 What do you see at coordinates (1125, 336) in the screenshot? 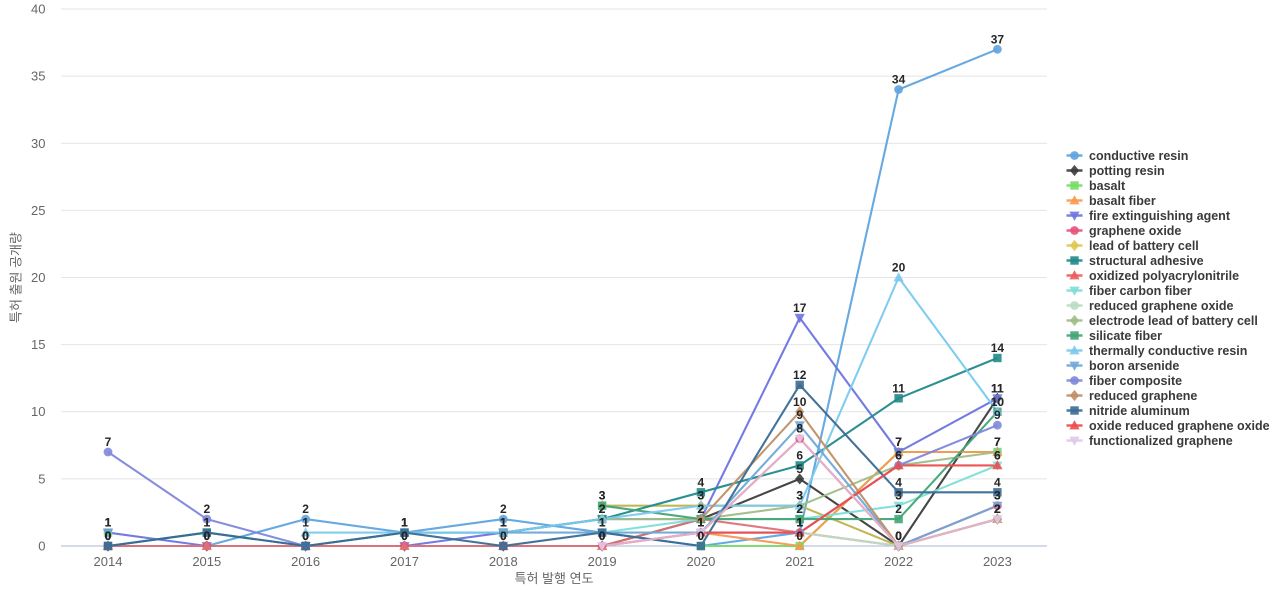
I see `svg-text: silicate fiber` at bounding box center [1125, 336].